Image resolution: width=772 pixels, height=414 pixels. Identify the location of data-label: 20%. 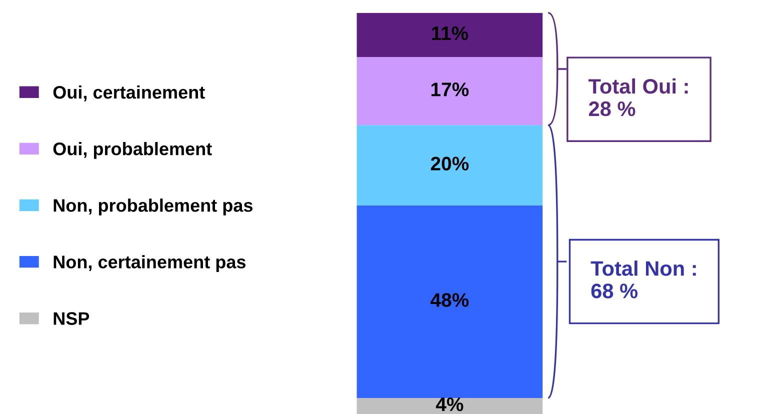
(449, 163).